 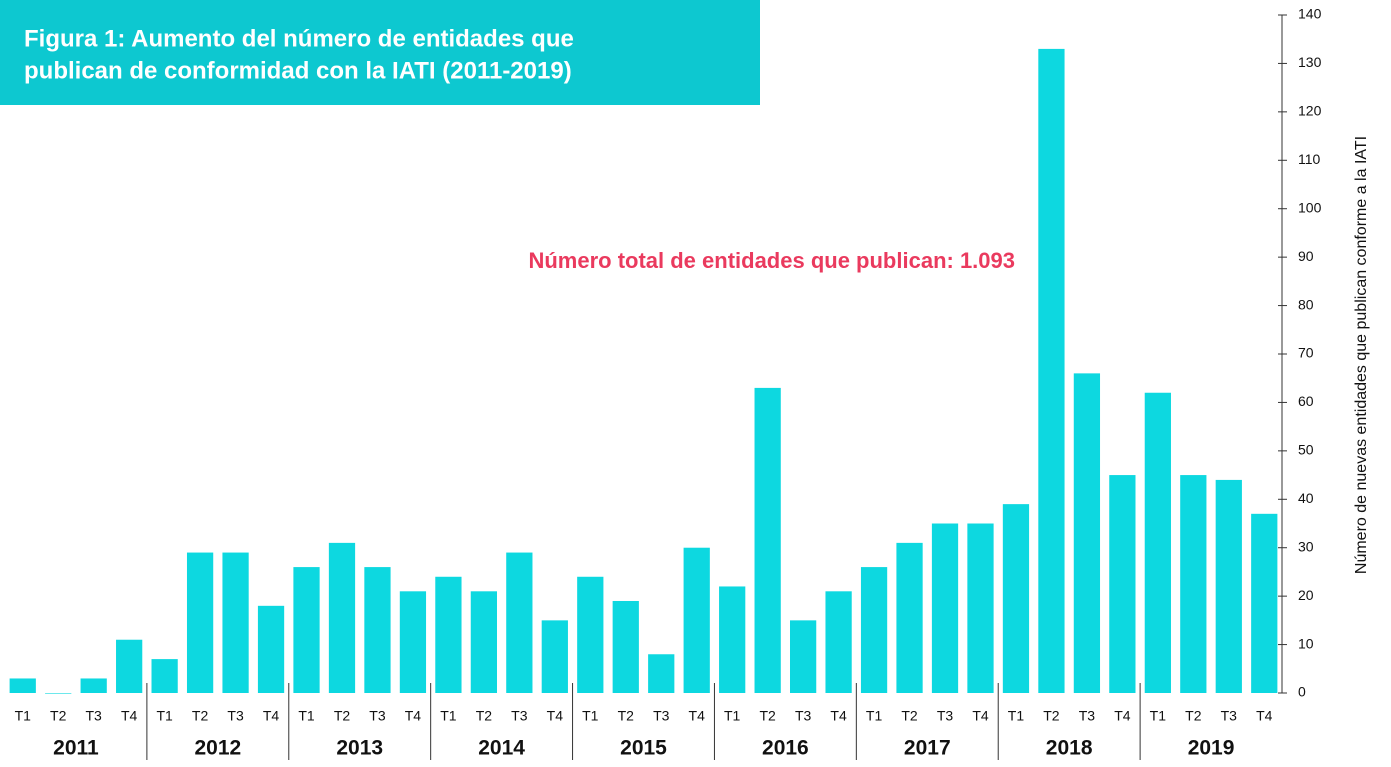 I want to click on title-box, so click(x=380, y=52).